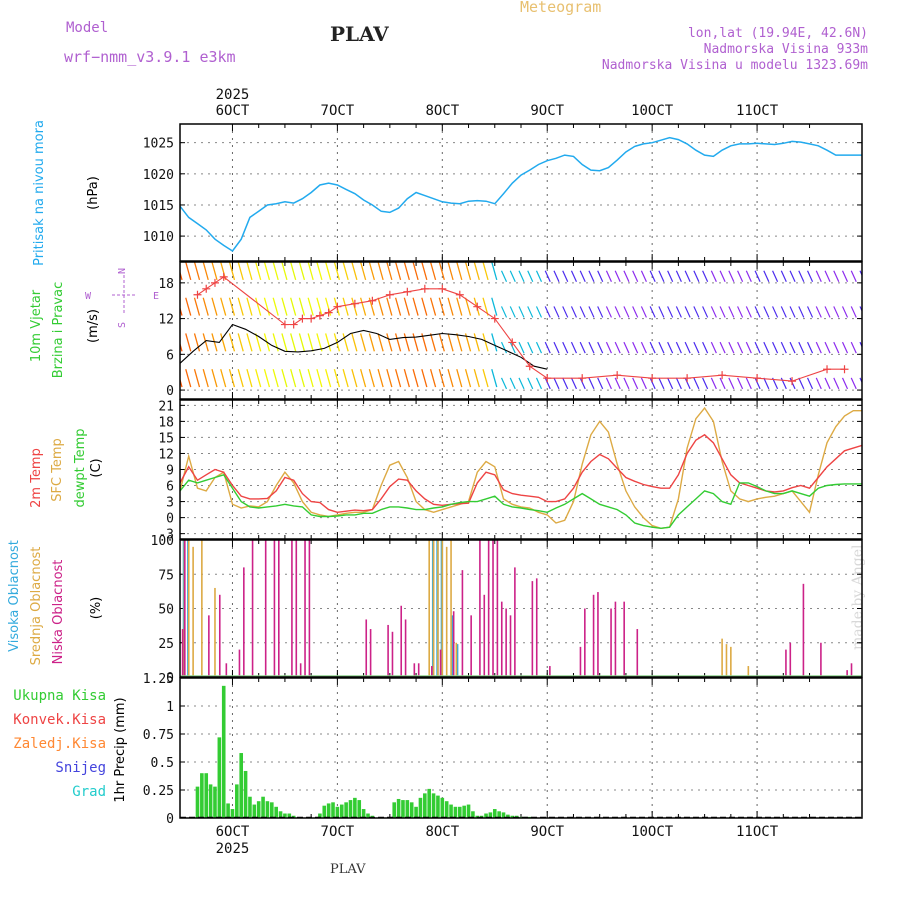 This screenshot has height=900, width=900. What do you see at coordinates (652, 111) in the screenshot?
I see `top-day-label: 10OCT` at bounding box center [652, 111].